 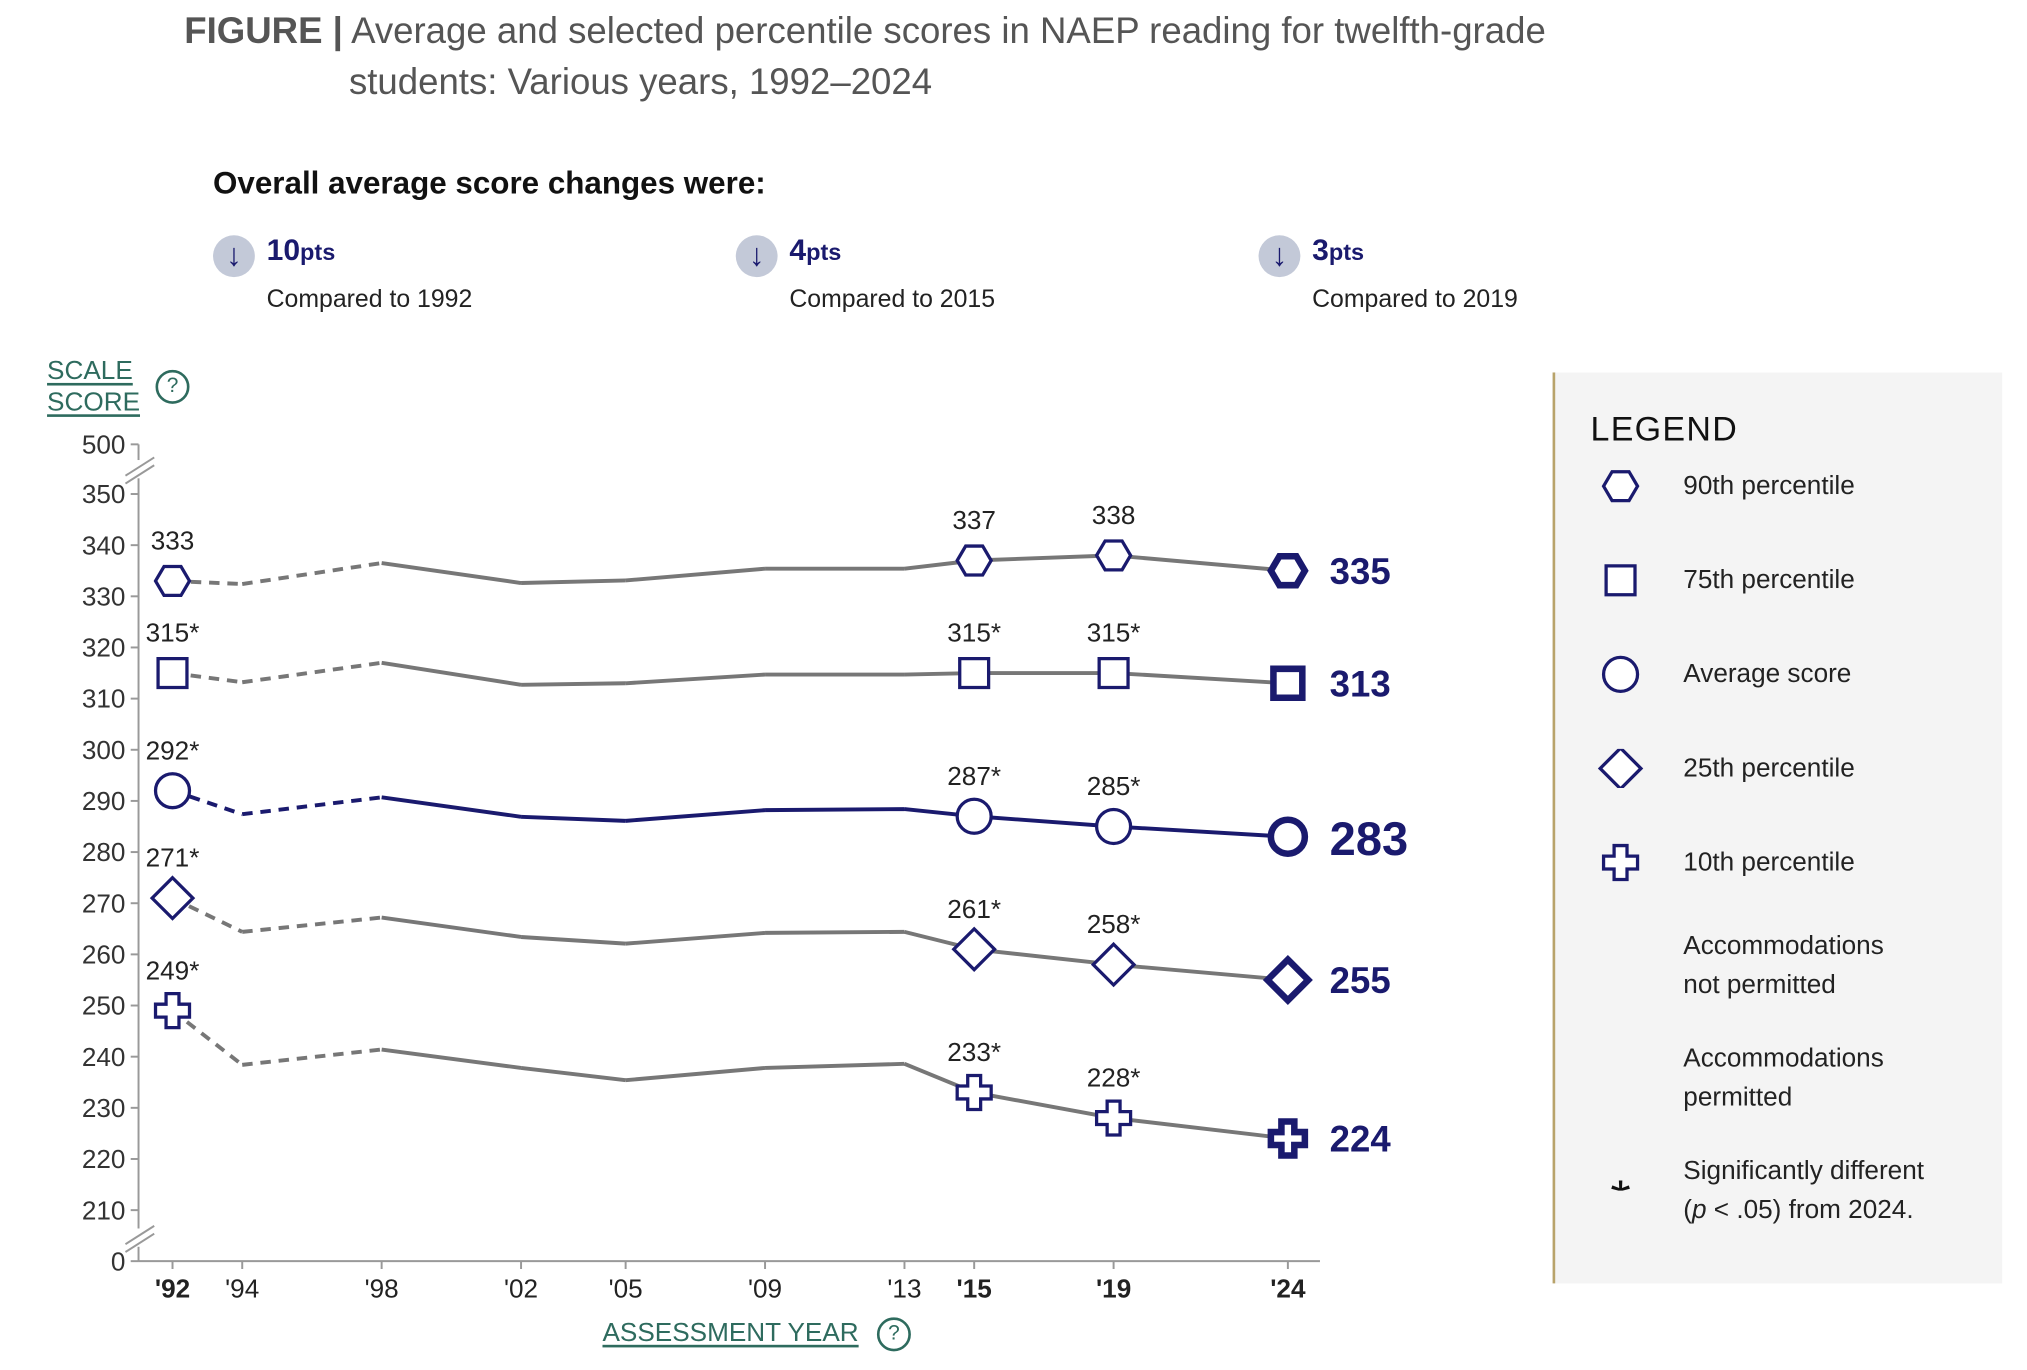 I want to click on hexagon-icon, so click(x=1620, y=486).